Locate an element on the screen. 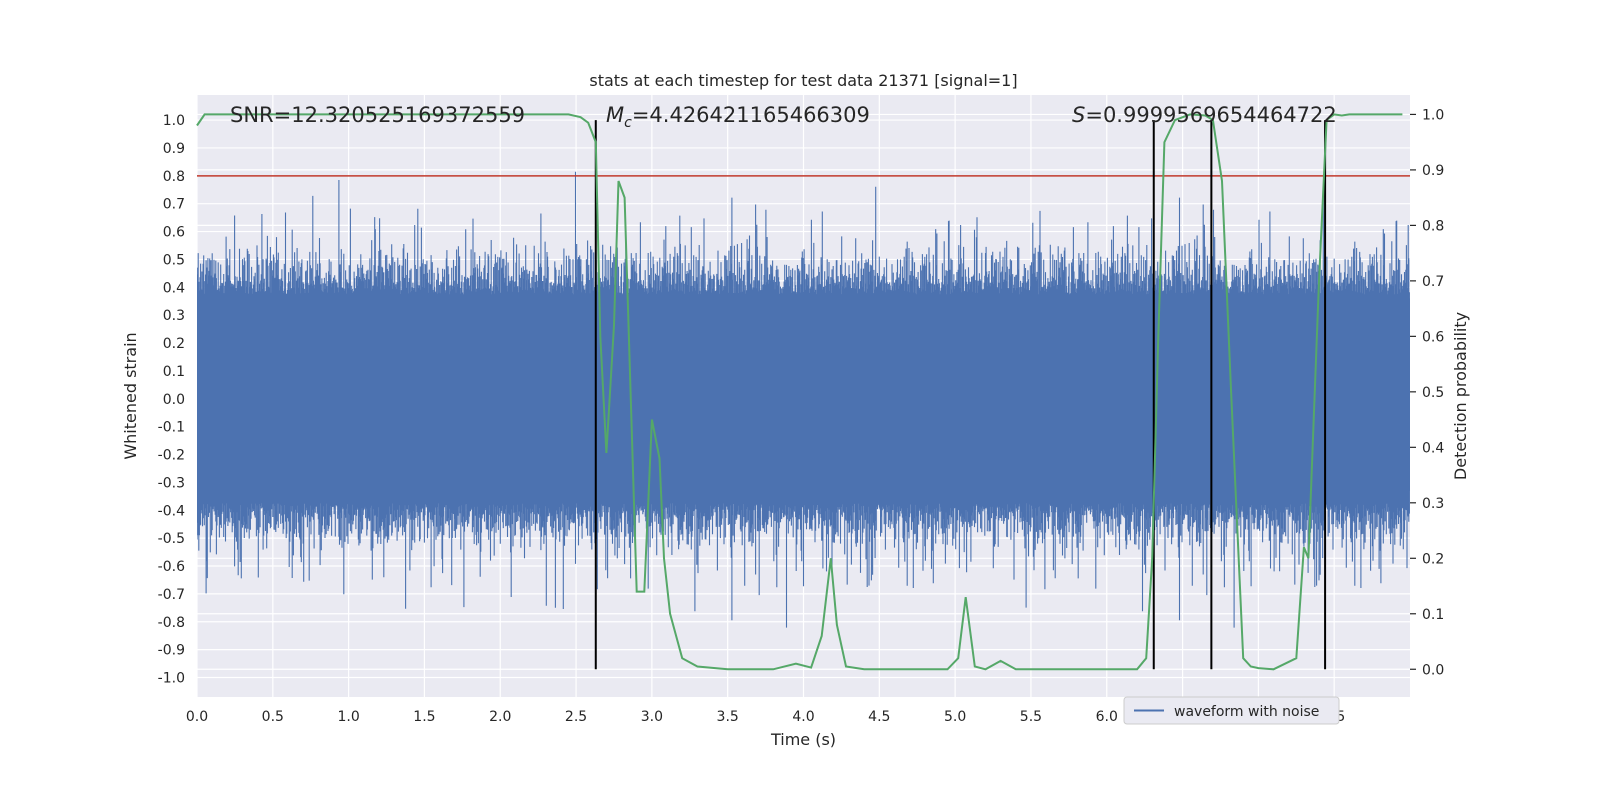 The width and height of the screenshot is (1600, 804). y-right-tick-label: 1.0 is located at coordinates (1433, 115).